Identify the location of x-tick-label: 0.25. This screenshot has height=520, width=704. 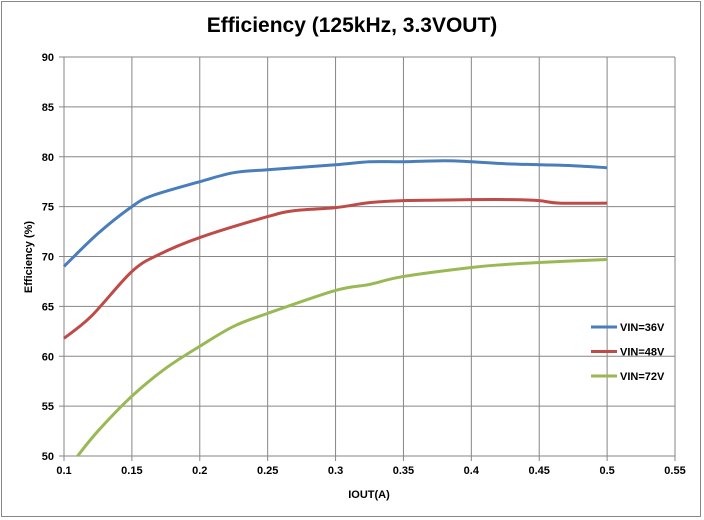
(267, 471).